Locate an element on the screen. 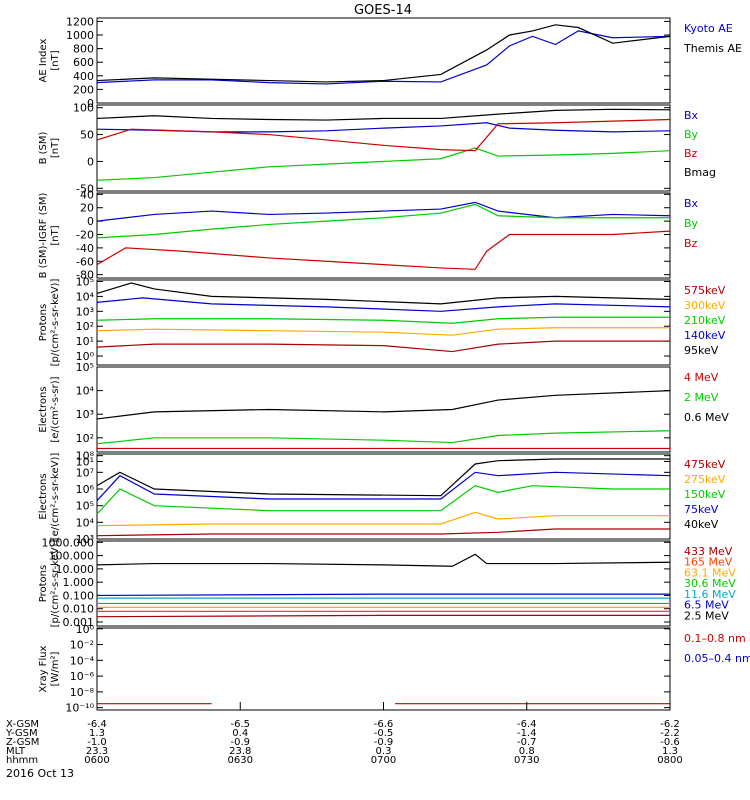 The height and width of the screenshot is (800, 750). x-axis-value: -1.0 is located at coordinates (97, 742).